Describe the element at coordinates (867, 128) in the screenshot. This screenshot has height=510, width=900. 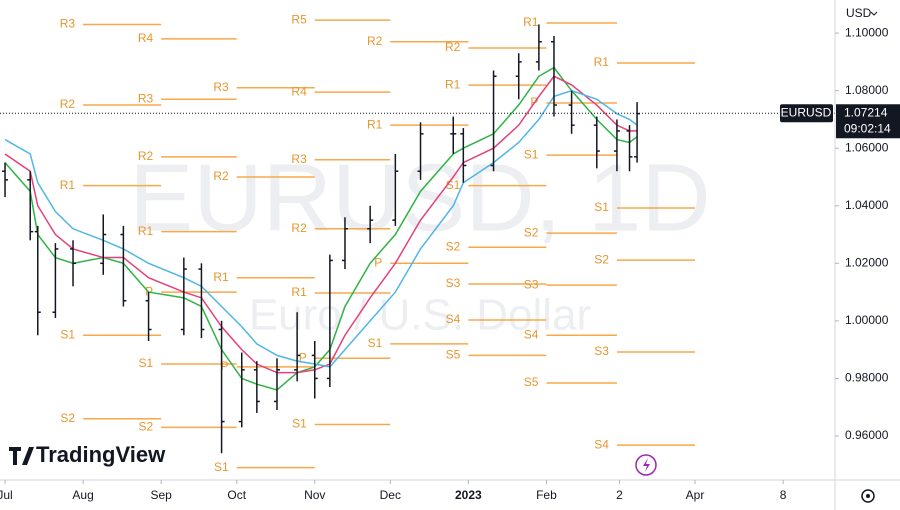
I see `countdown: 09:02:14` at that location.